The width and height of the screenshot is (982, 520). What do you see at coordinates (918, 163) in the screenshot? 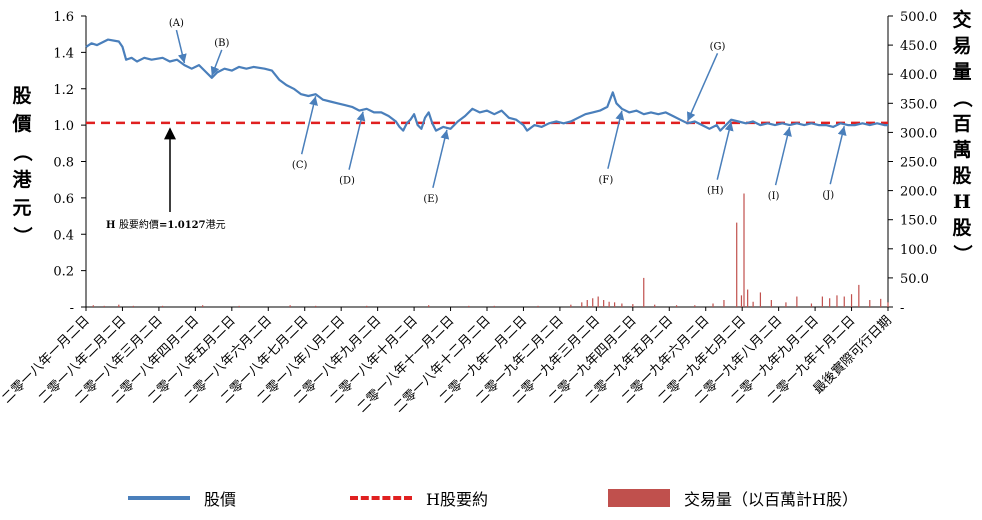
I see `right-tick-label: 250.0` at bounding box center [918, 163].